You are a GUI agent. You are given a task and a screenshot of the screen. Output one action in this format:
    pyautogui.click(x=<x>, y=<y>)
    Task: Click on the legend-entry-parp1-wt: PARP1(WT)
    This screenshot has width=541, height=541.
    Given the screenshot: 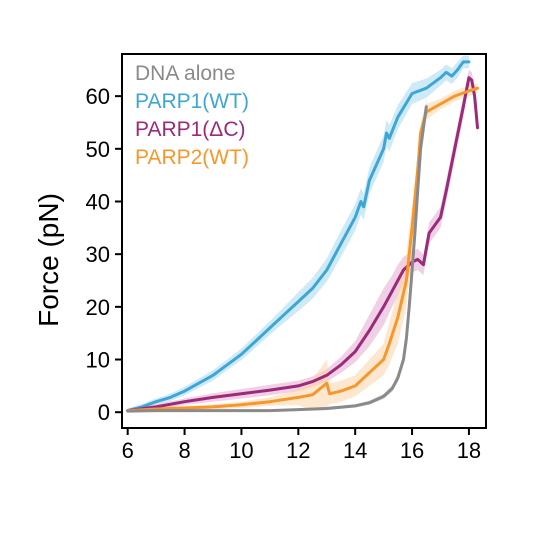 What is the action you would take?
    pyautogui.click(x=192, y=101)
    